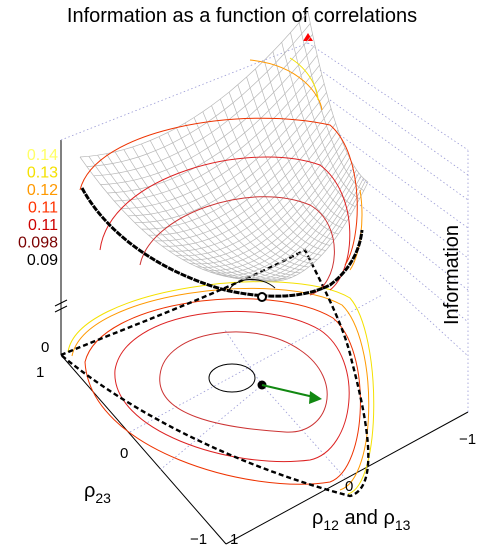  Describe the element at coordinates (89, 491) in the screenshot. I see `y-axis-label-main: ρ` at that location.